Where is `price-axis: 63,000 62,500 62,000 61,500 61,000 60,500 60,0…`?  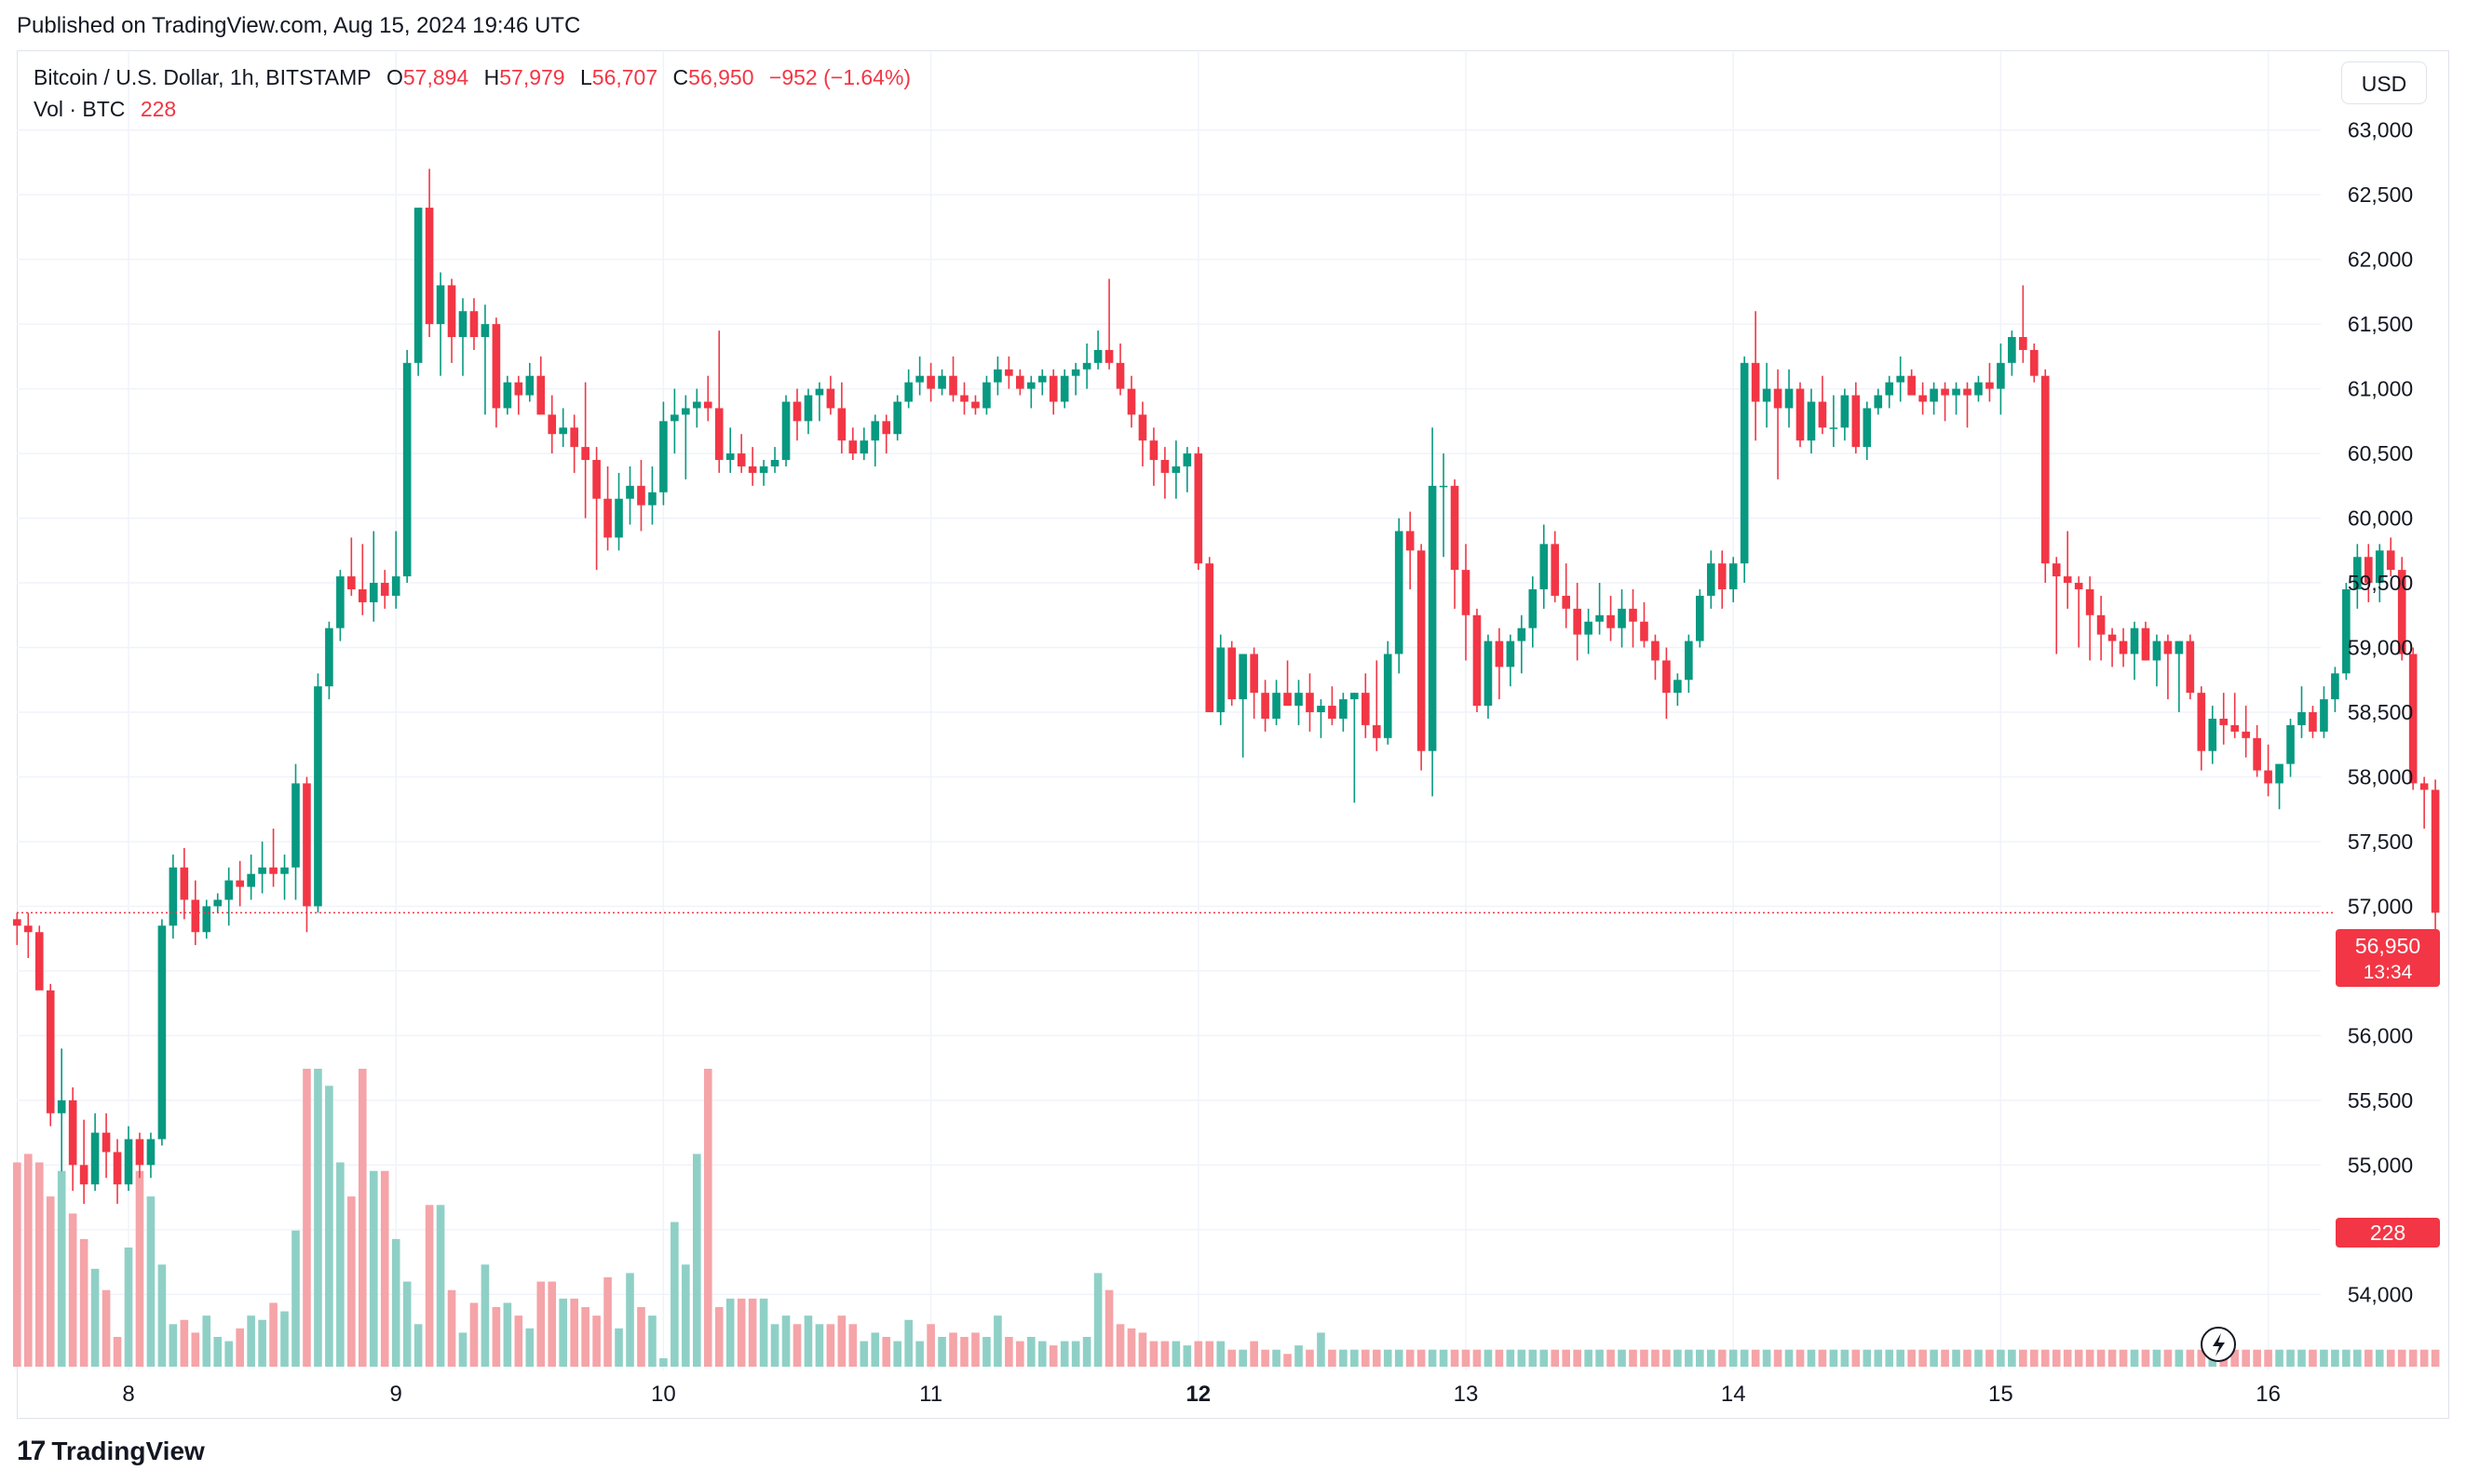 price-axis: 63,000 62,500 62,000 61,500 61,000 60,500 60,0… is located at coordinates (2380, 712).